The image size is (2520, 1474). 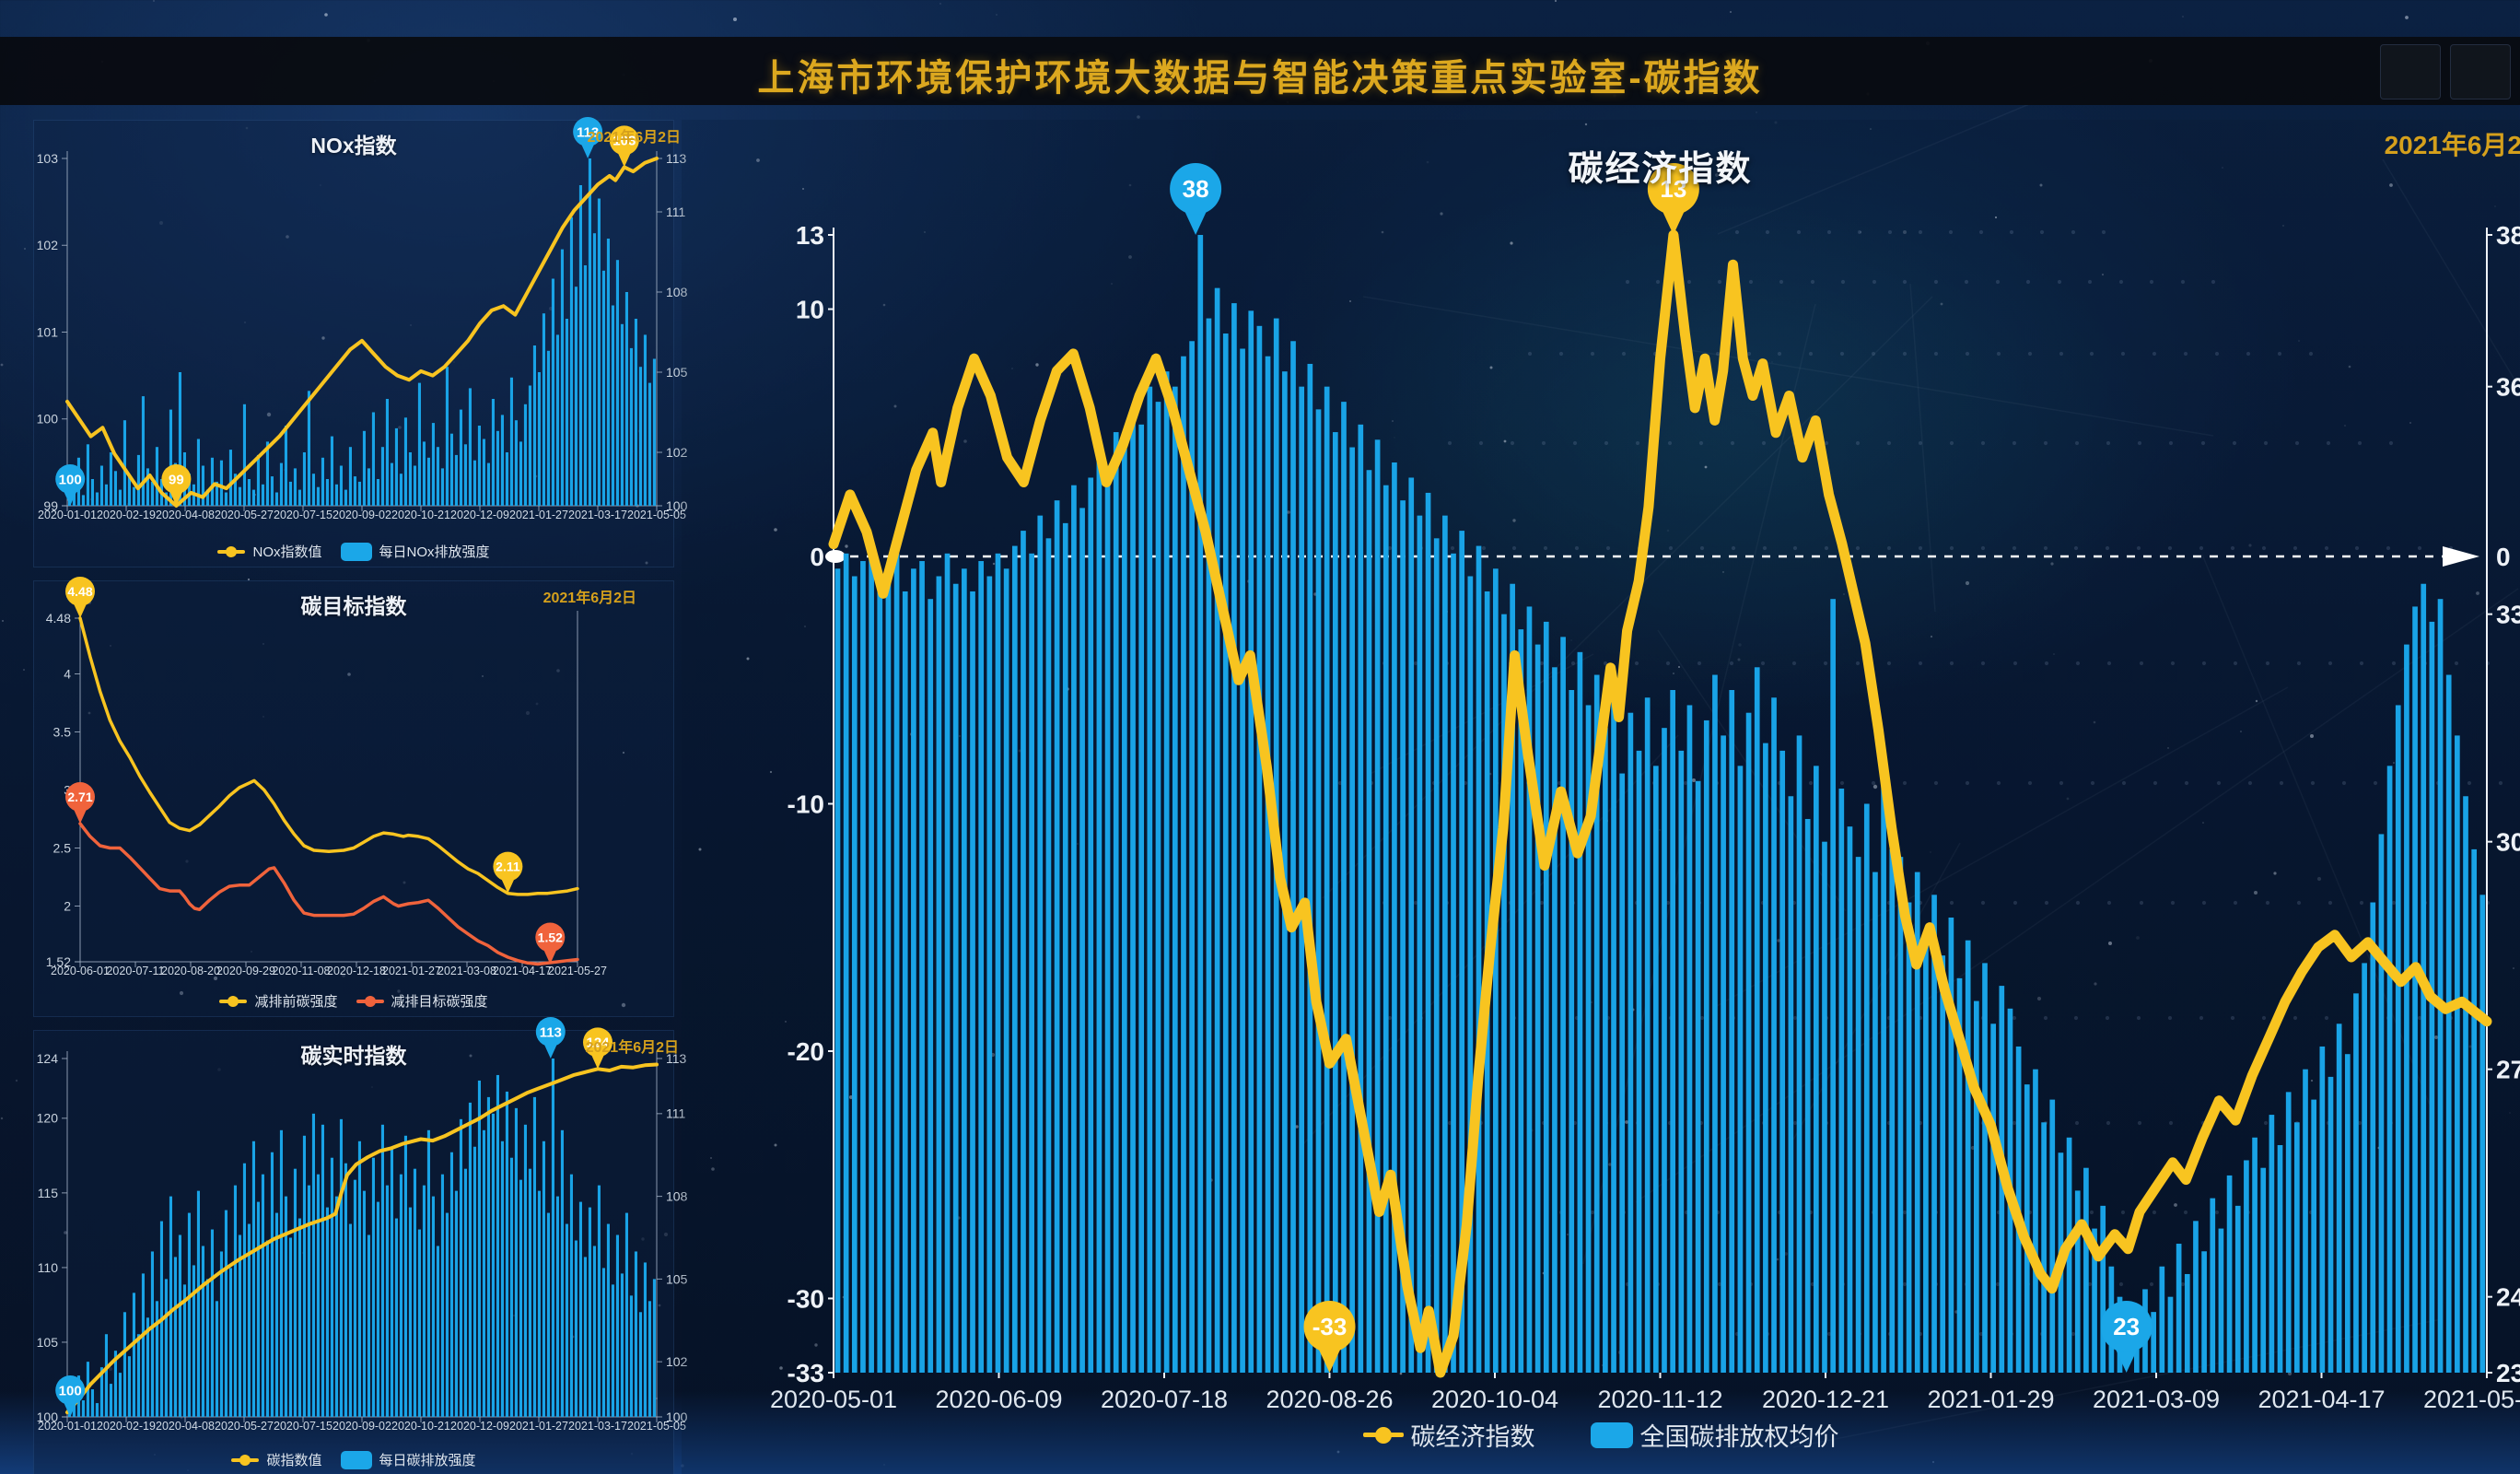 I want to click on marker-pin: 99, so click(x=176, y=485).